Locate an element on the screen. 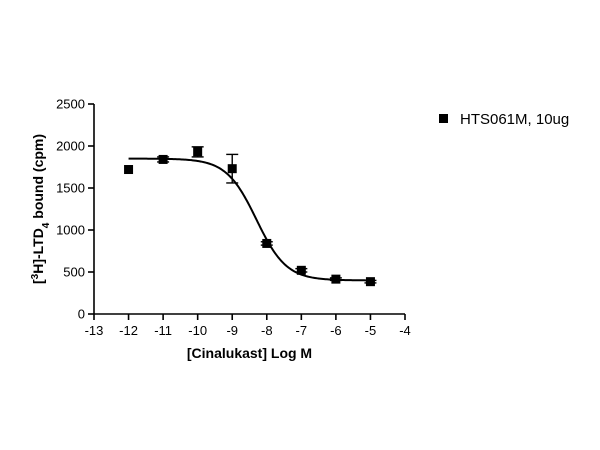 This screenshot has height=450, width=600. legend-marker-square is located at coordinates (443, 118).